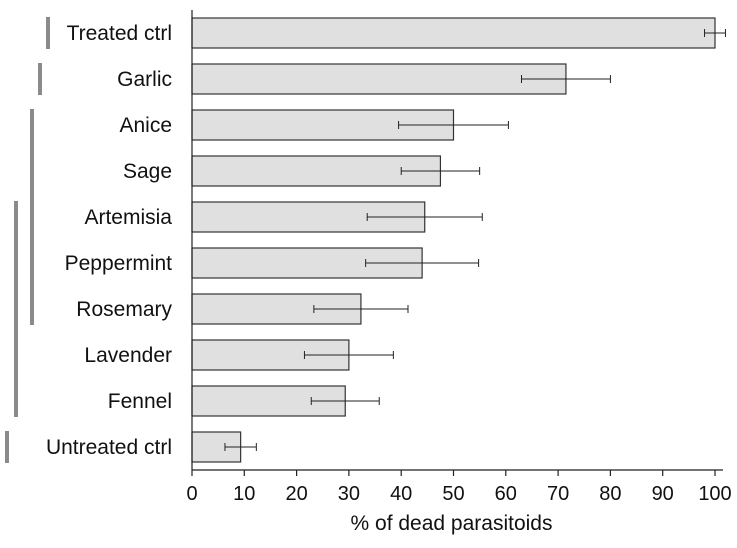  What do you see at coordinates (714, 494) in the screenshot?
I see `x-tick-label: 100` at bounding box center [714, 494].